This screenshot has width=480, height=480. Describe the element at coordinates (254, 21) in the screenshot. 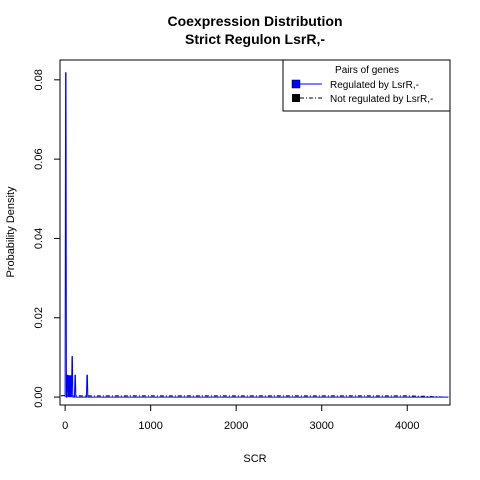

I see `chart-title: Coexpression Distribution` at that location.